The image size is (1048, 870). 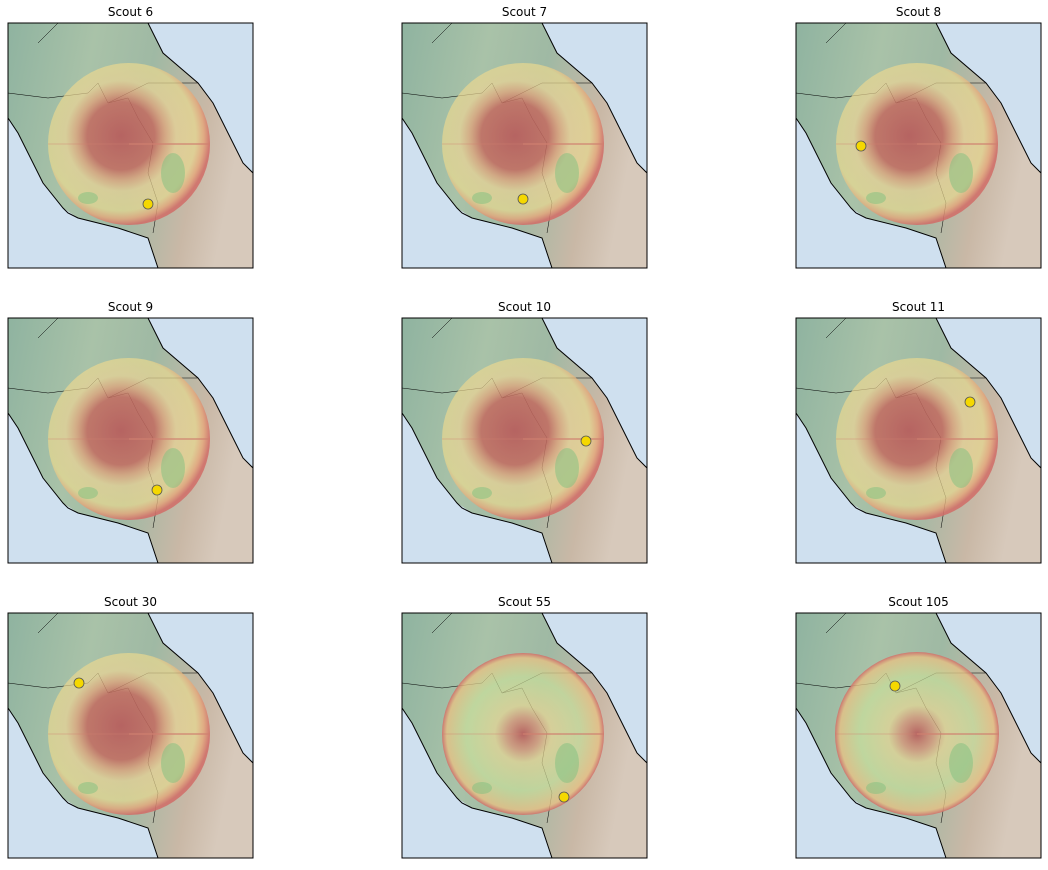 I want to click on panel-title: Scout 11, so click(x=918, y=307).